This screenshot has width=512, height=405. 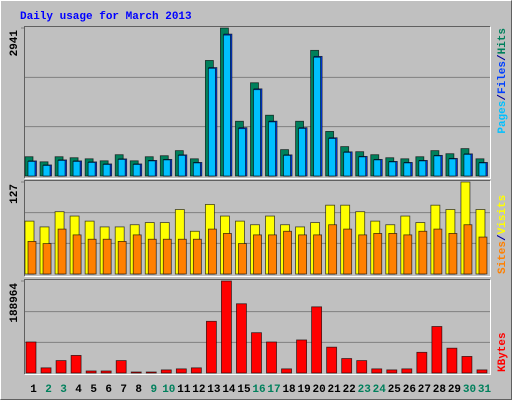 I want to click on x-tick-label: 3, so click(x=63, y=390).